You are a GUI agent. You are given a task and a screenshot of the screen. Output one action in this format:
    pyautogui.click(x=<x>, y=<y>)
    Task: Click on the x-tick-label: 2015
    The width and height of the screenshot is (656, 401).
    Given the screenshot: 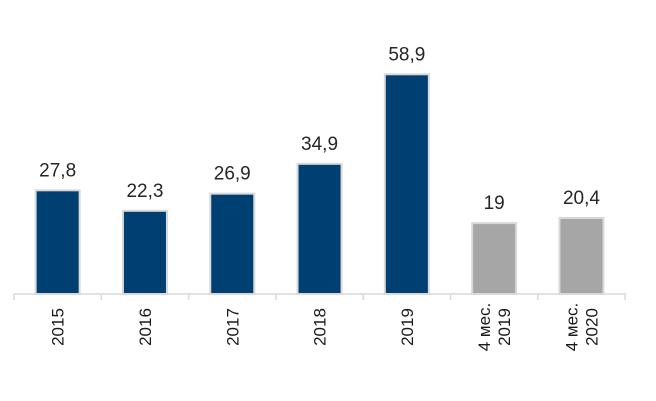 What is the action you would take?
    pyautogui.click(x=58, y=327)
    